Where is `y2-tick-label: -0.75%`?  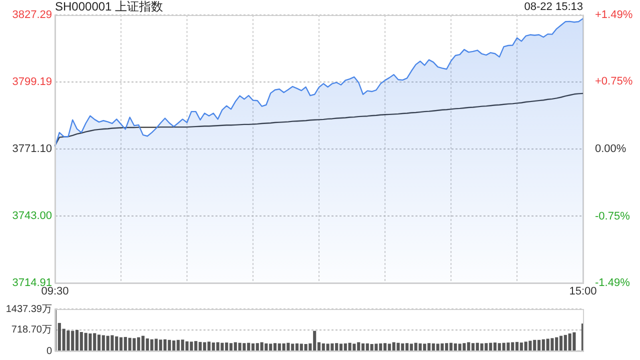
y2-tick-label: -0.75% is located at coordinates (612, 216).